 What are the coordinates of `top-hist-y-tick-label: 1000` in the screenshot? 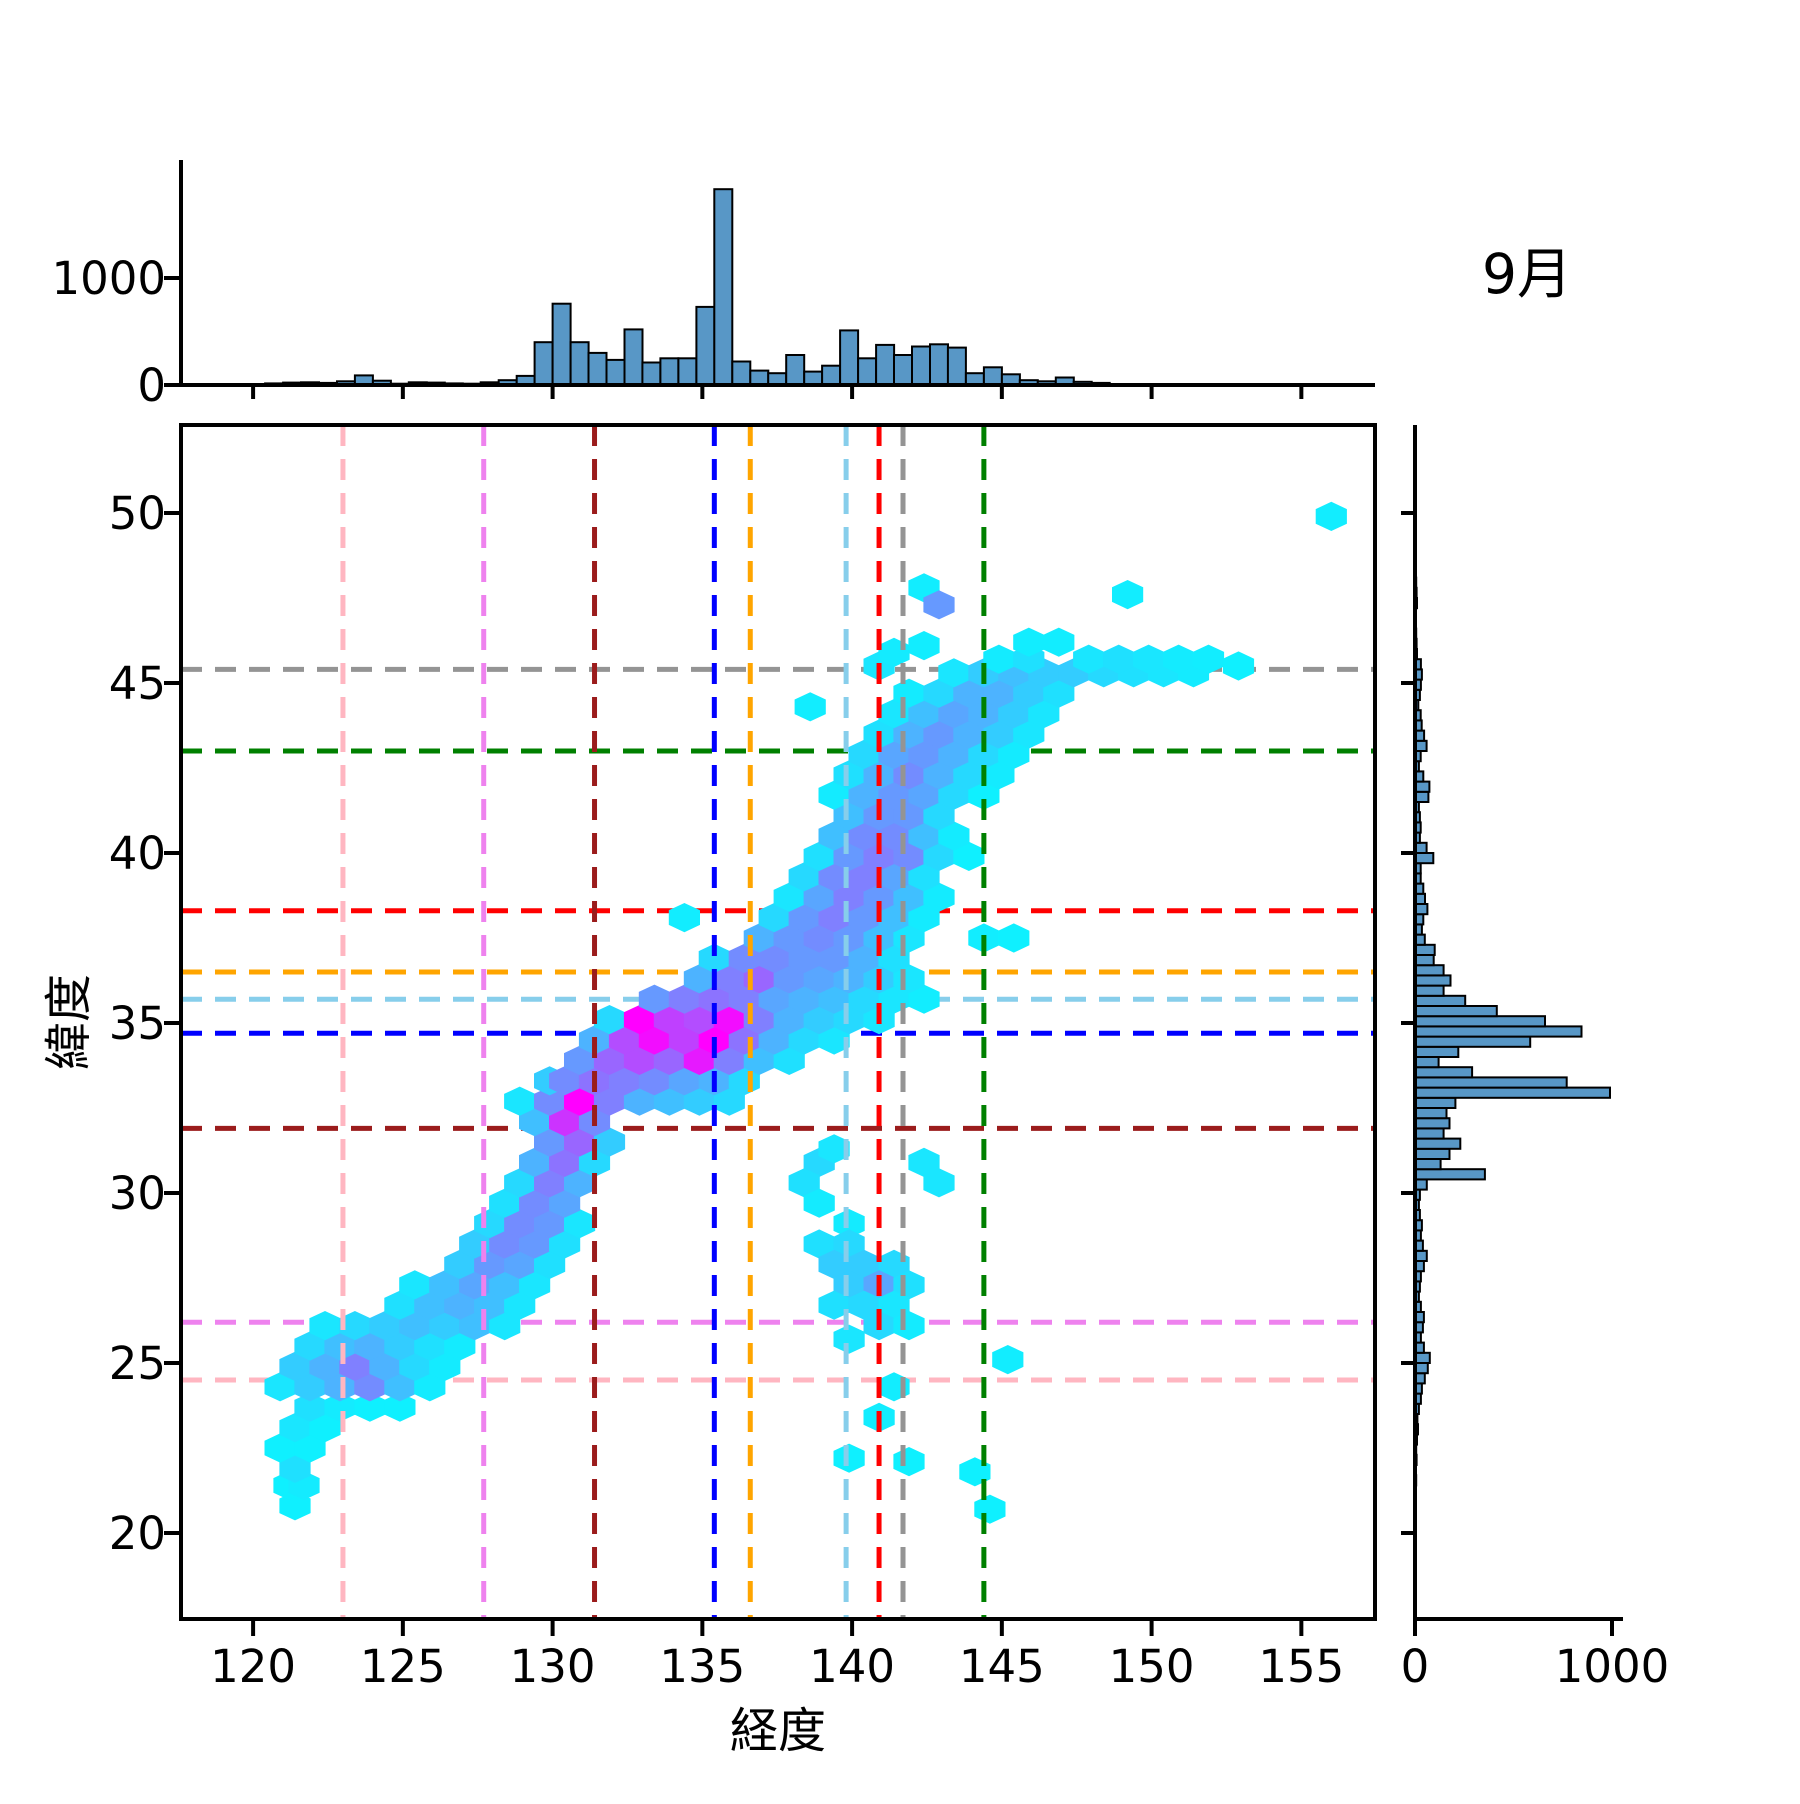 It's located at (108, 278).